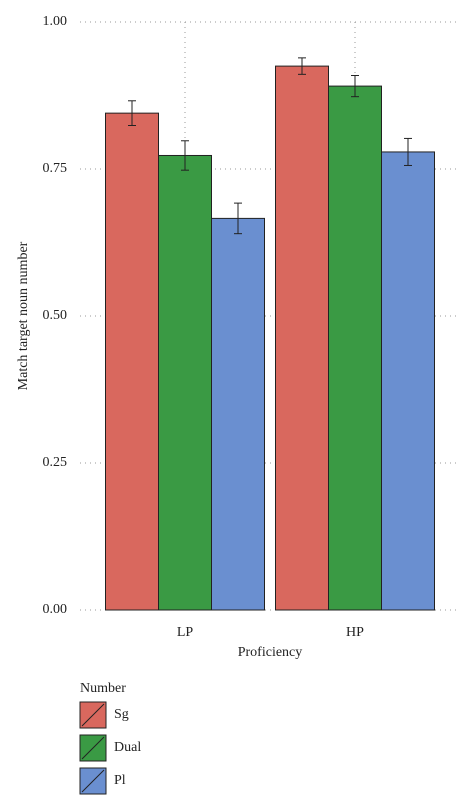  Describe the element at coordinates (103, 688) in the screenshot. I see `legend-title: Number` at that location.